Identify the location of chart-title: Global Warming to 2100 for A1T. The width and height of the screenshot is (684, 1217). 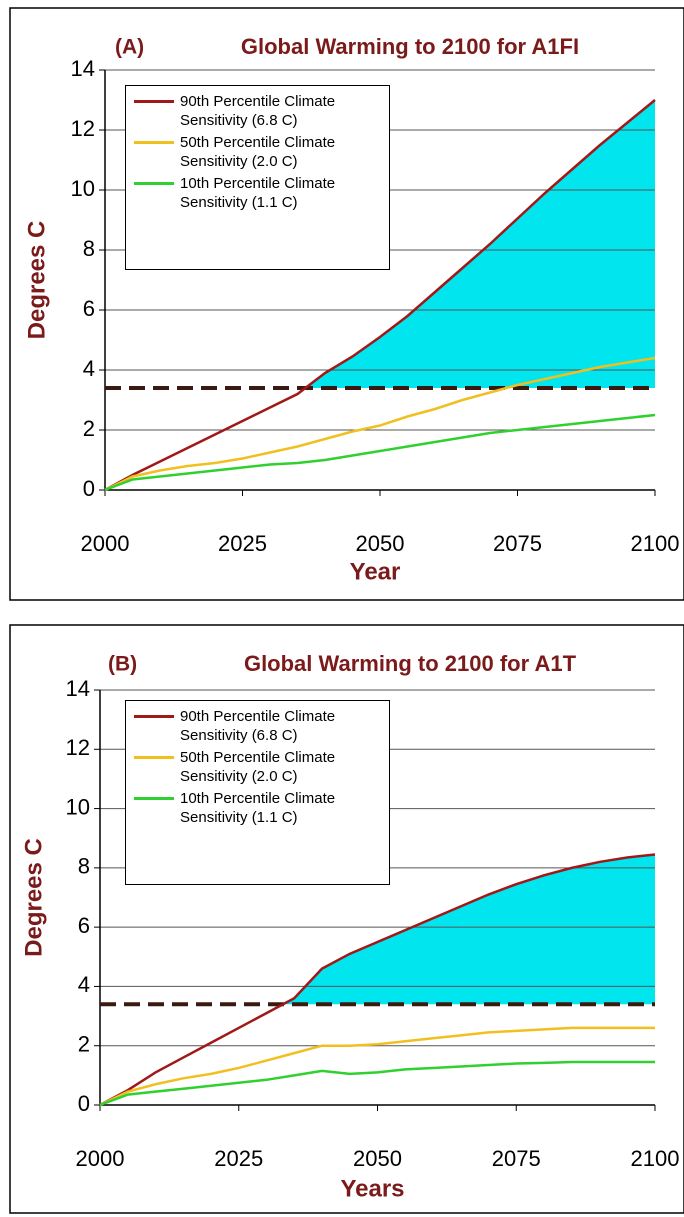
(410, 663).